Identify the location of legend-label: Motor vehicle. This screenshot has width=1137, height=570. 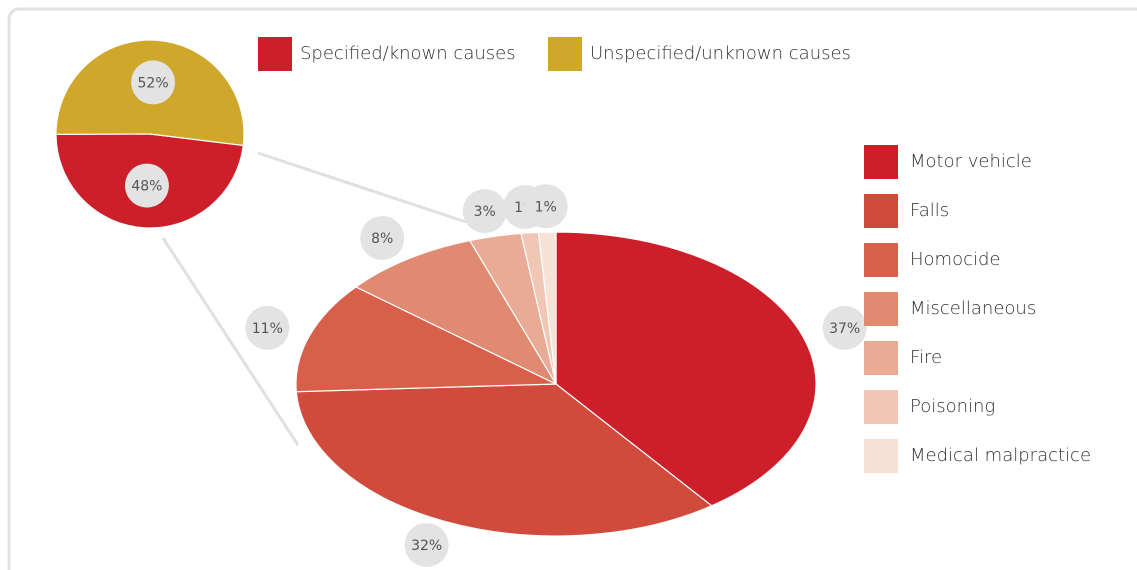
(971, 161).